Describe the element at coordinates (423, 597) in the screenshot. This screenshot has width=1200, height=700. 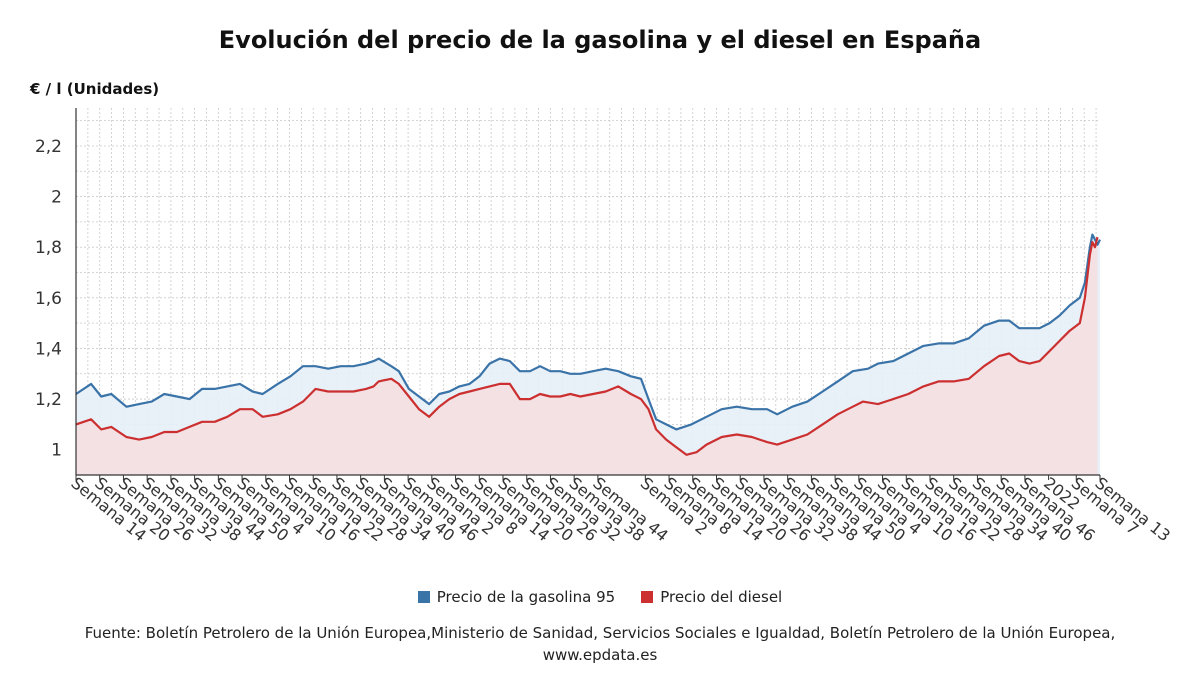
I see `legend-swatch-gasolina` at that location.